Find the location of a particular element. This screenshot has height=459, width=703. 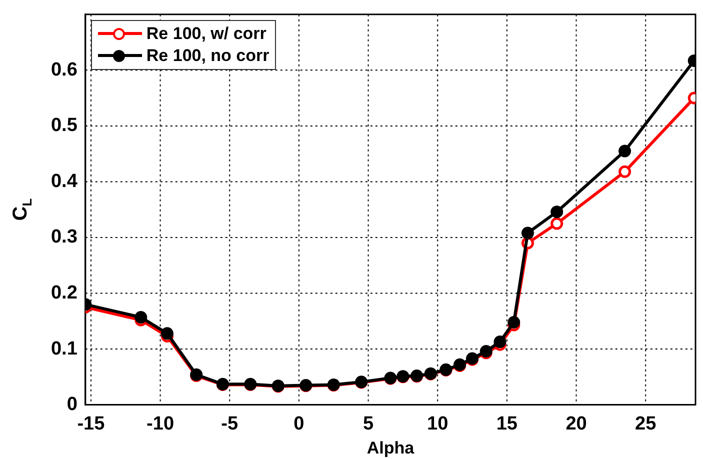

y-tick-label: 0.5 is located at coordinates (64, 125).